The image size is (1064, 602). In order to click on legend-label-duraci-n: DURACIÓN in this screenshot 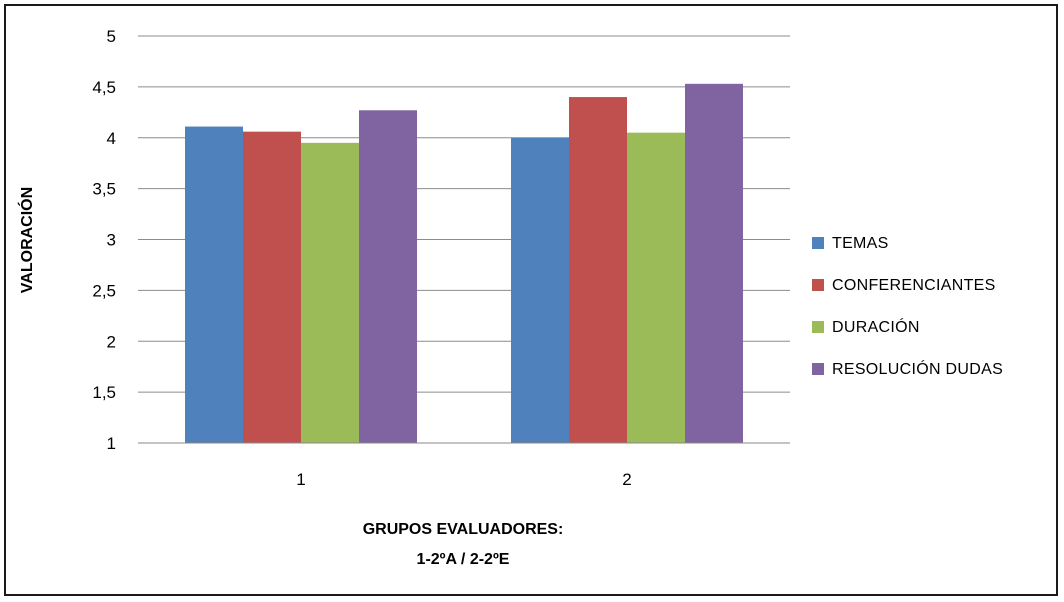, I will do `click(876, 326)`.